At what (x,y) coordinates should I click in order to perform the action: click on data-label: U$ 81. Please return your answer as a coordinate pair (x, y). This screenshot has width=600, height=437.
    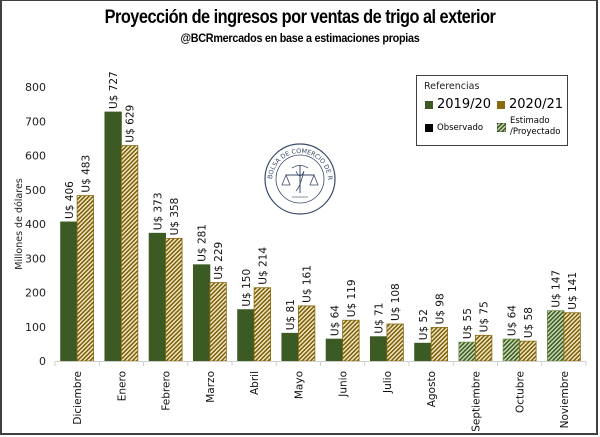
    Looking at the image, I should click on (291, 314).